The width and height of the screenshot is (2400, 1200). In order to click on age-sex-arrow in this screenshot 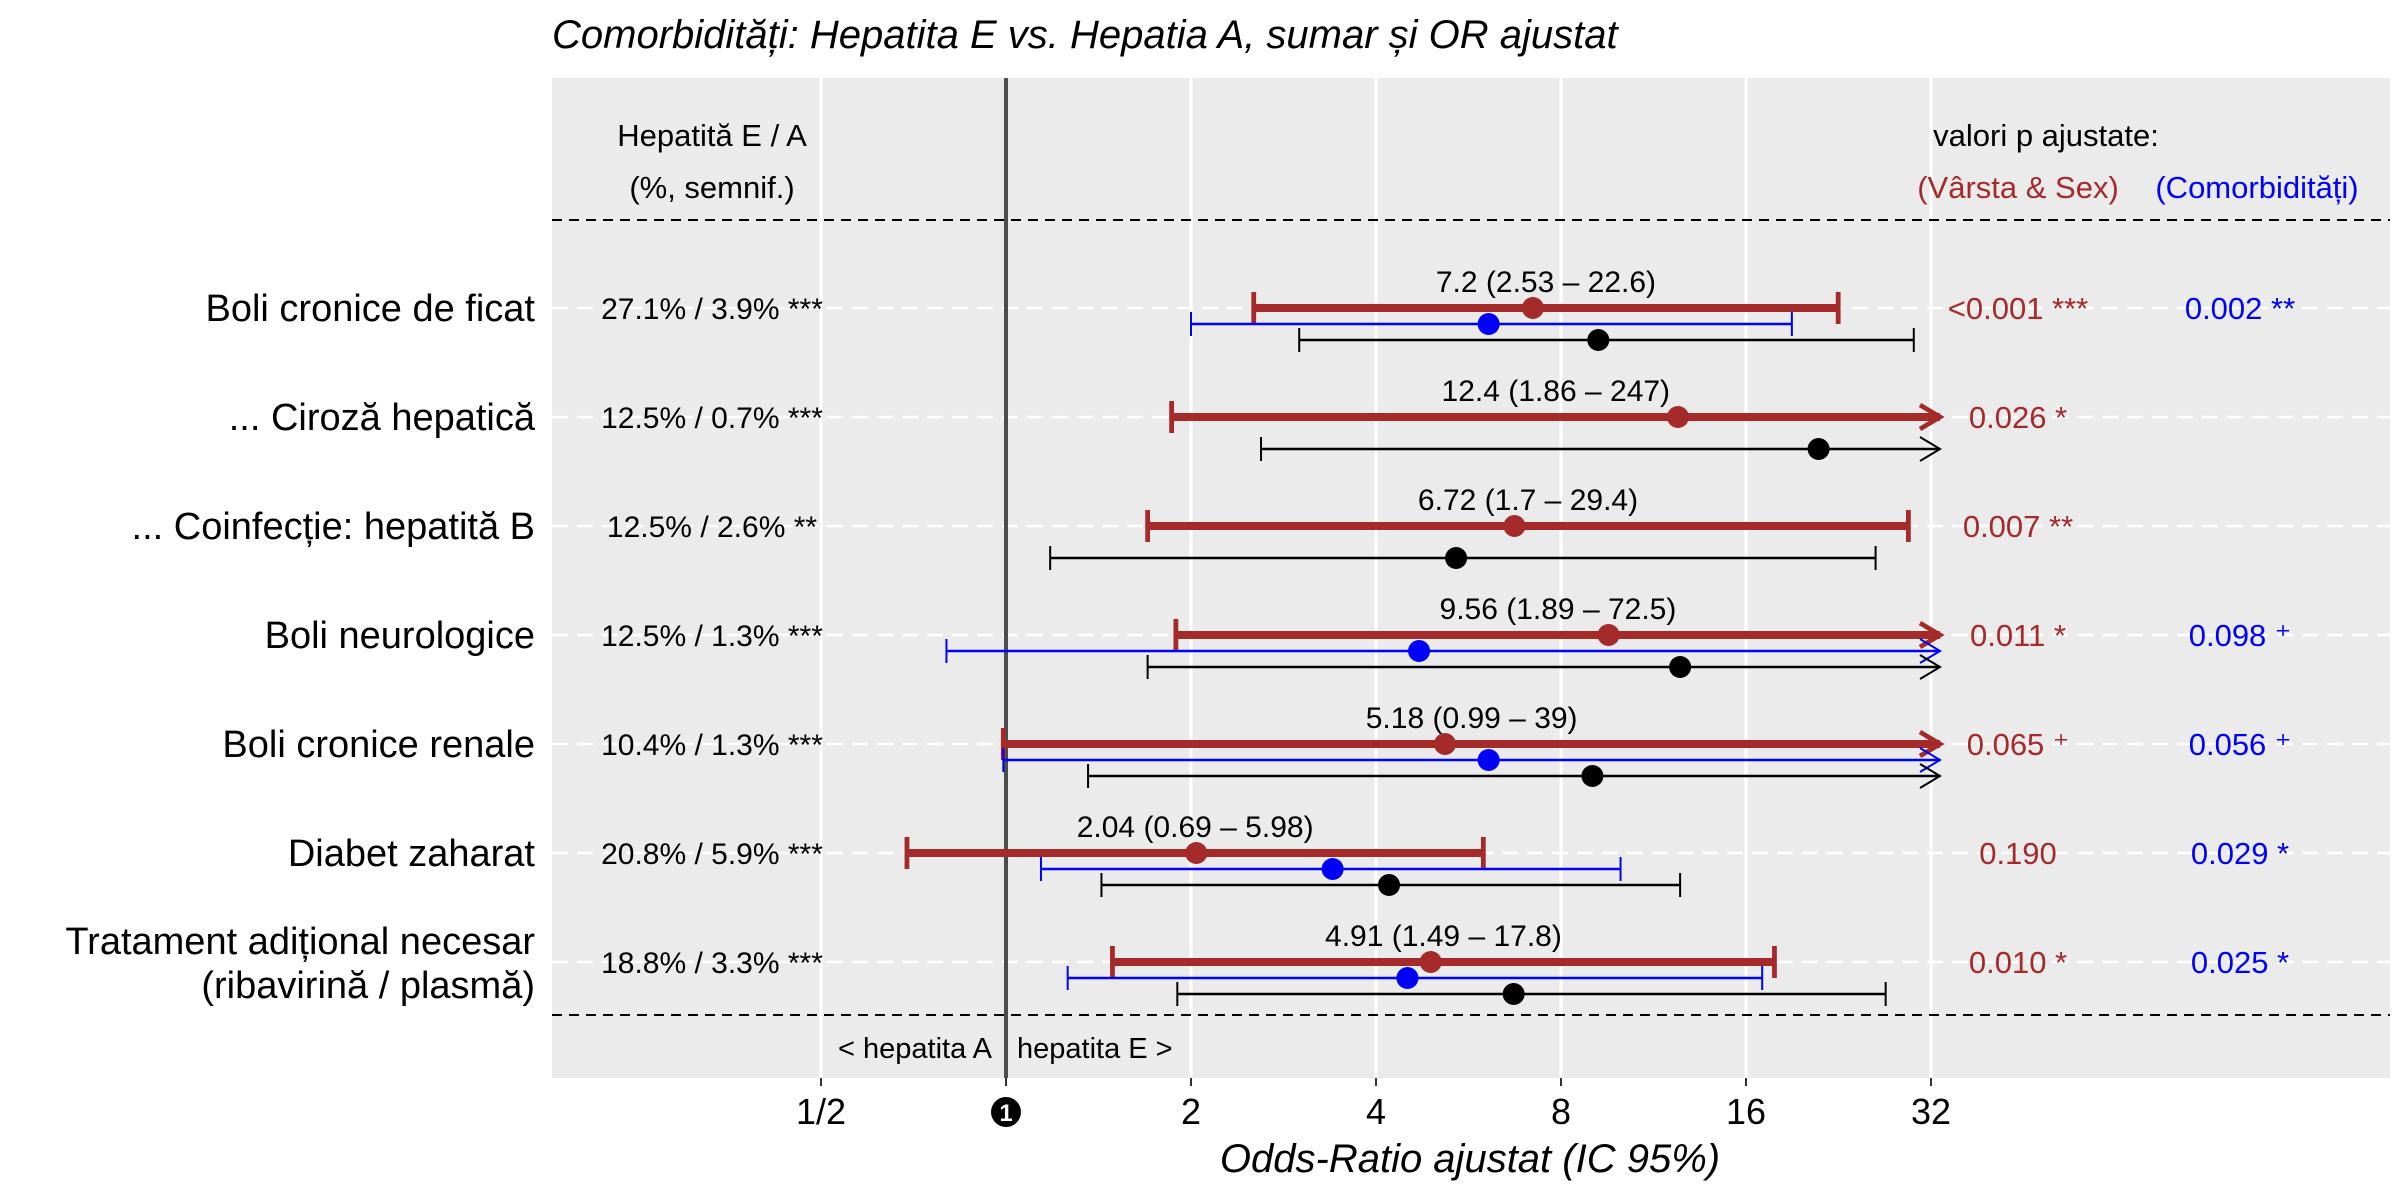, I will do `click(1931, 417)`.